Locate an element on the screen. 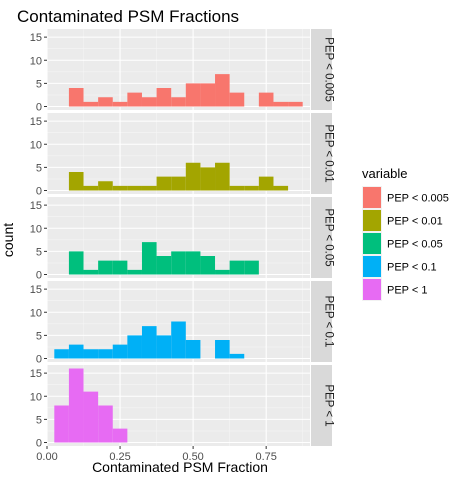 This screenshot has height=480, width=467. legend-label: PEP < 0.01 is located at coordinates (415, 222).